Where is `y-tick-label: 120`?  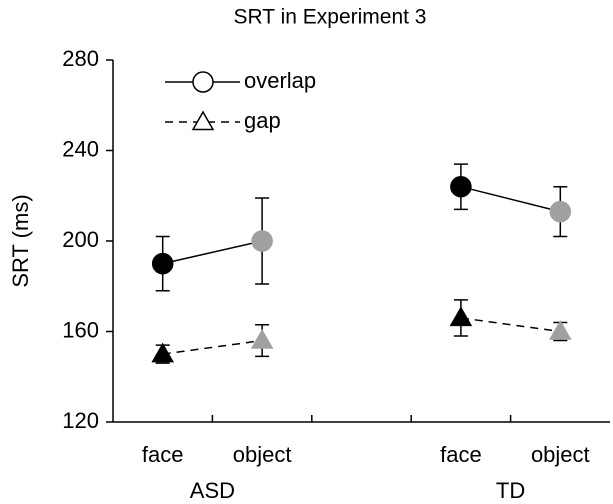 y-tick-label: 120 is located at coordinates (80, 420).